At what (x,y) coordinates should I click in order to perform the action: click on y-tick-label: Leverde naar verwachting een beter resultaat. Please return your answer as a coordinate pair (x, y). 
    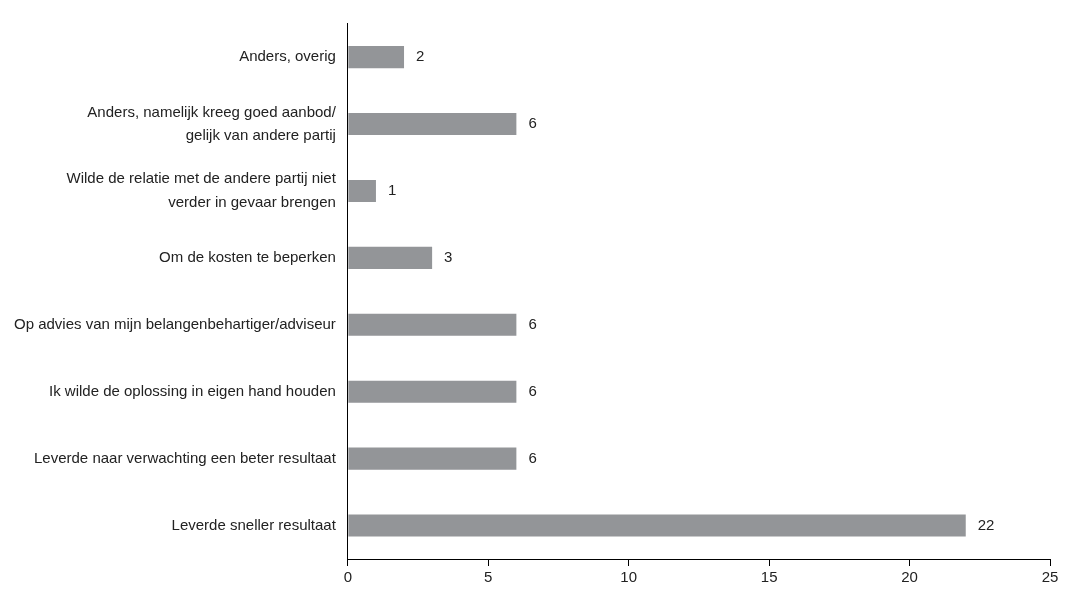
    Looking at the image, I should click on (185, 457).